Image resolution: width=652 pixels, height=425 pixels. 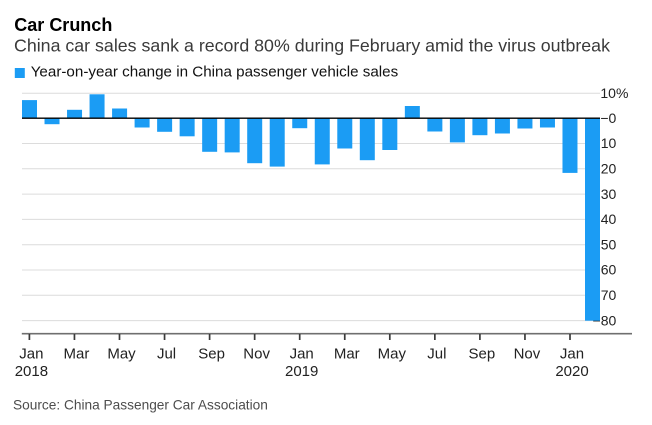 I want to click on svg-text: Car Crunch, so click(x=63, y=25).